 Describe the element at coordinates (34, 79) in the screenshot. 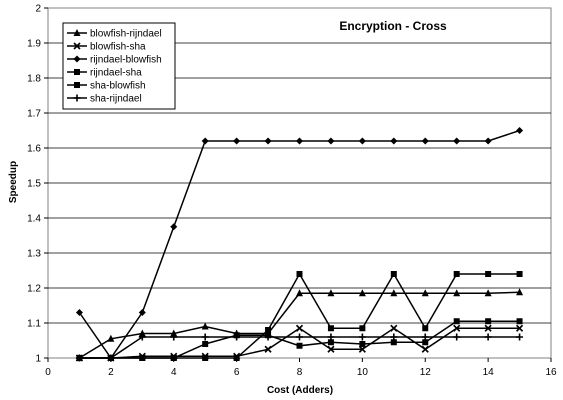

I see `y-tick-label: 1.8` at that location.